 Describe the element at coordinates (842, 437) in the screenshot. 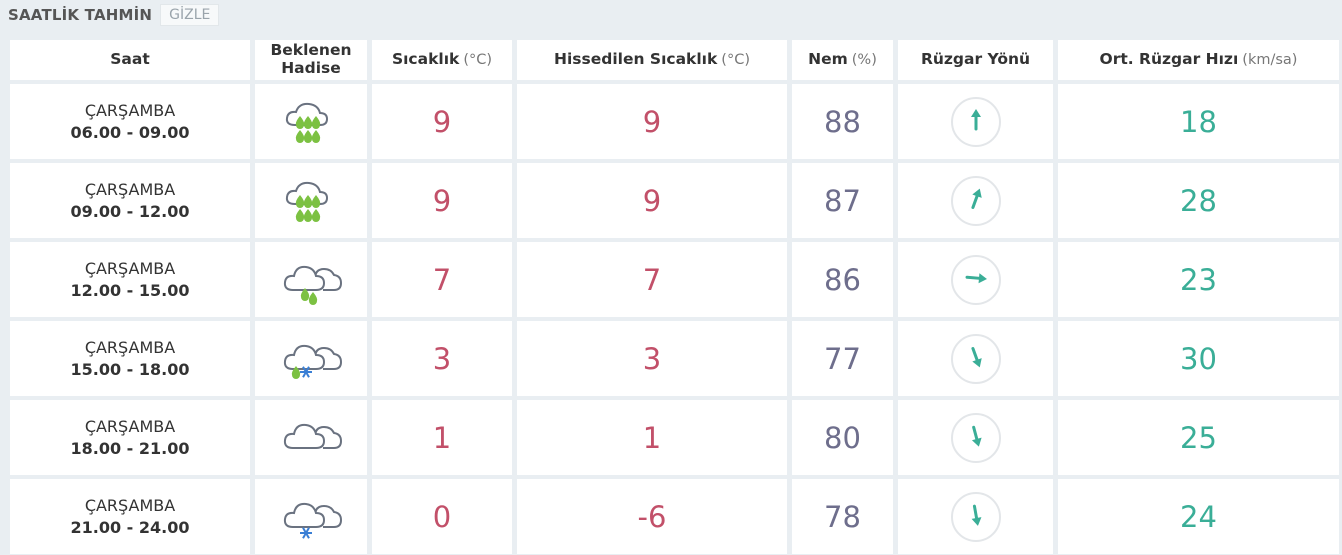

I see `humidity-value: 80` at that location.